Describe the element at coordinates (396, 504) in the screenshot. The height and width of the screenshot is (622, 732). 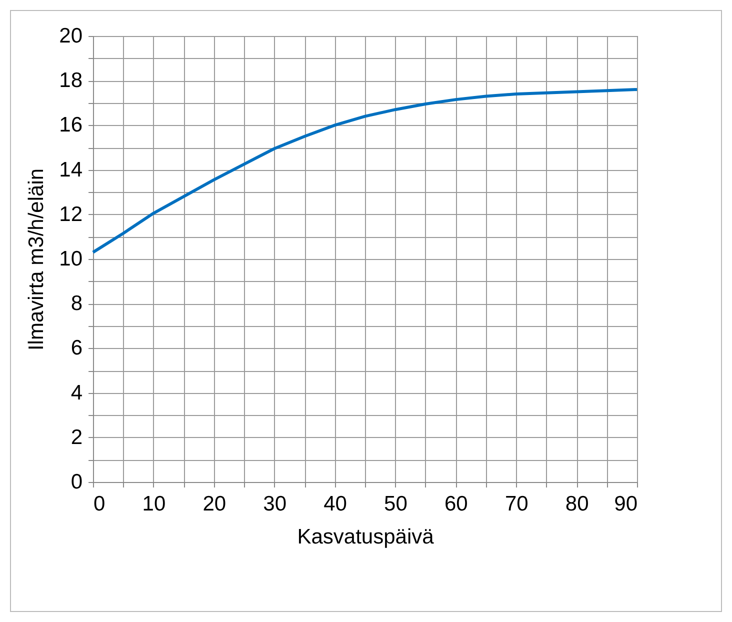
I see `x-tick-label: 50` at that location.